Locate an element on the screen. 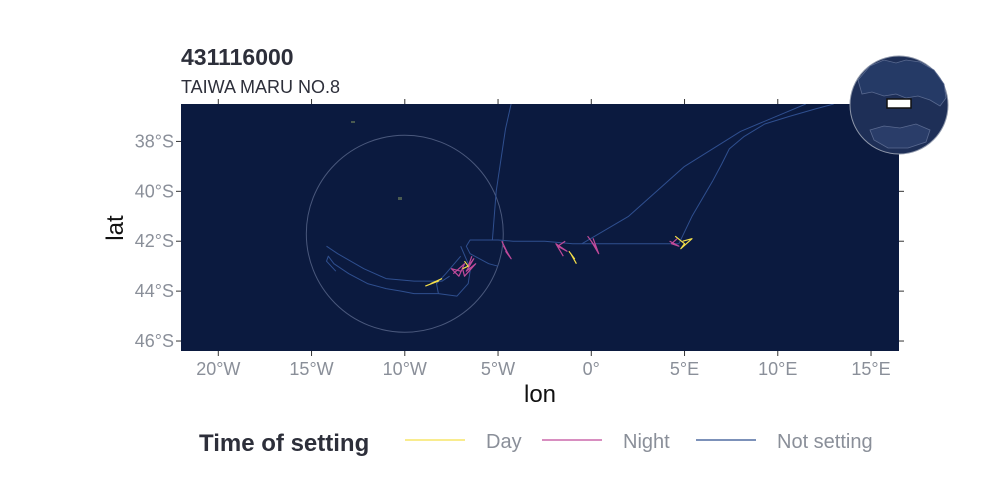  x-tick-label: 15°E is located at coordinates (870, 369).